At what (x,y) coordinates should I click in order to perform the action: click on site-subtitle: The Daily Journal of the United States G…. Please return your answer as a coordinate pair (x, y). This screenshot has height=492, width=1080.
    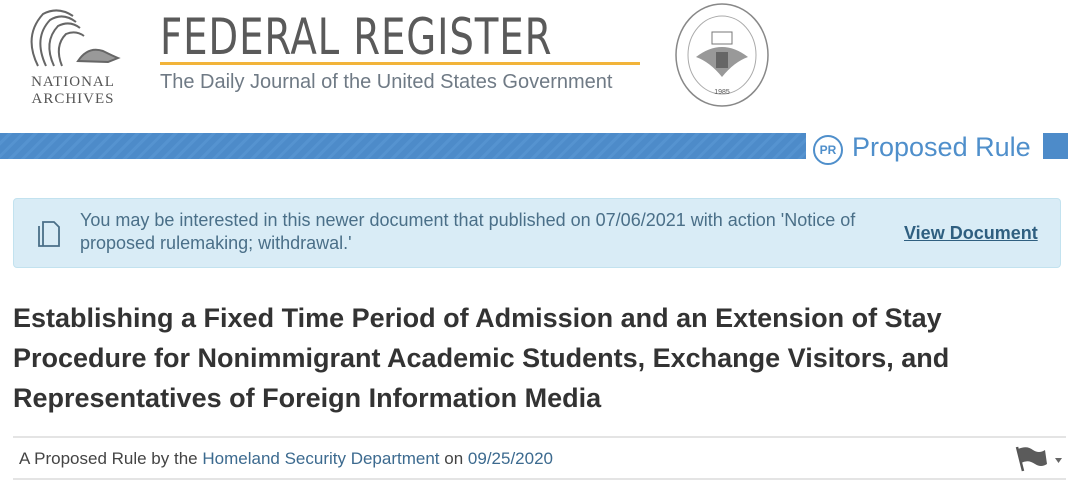
    Looking at the image, I should click on (386, 82).